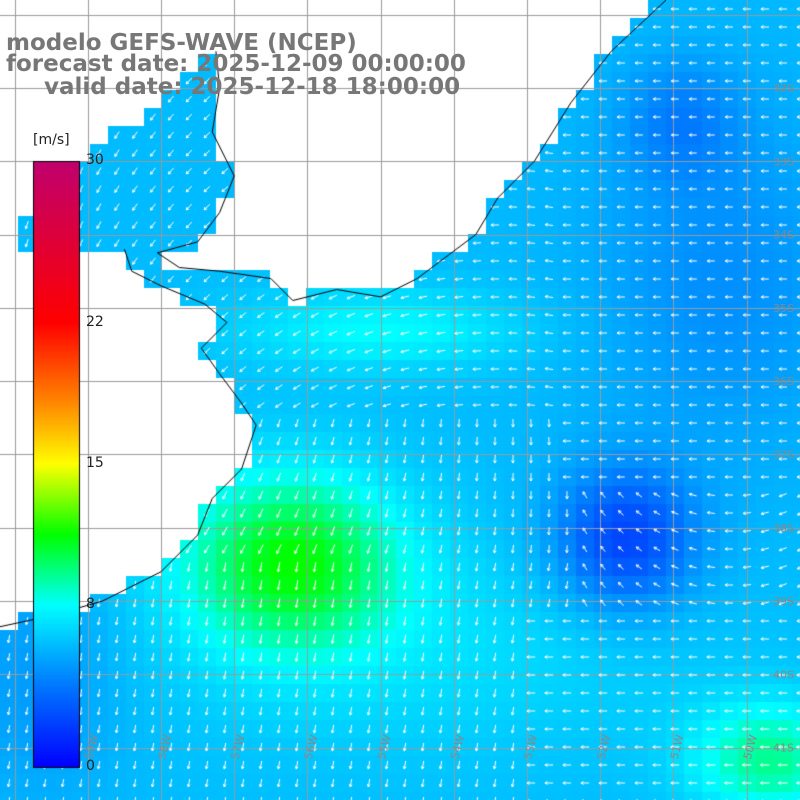 This screenshot has height=800, width=800. I want to click on lat-label: 41S, so click(783, 748).